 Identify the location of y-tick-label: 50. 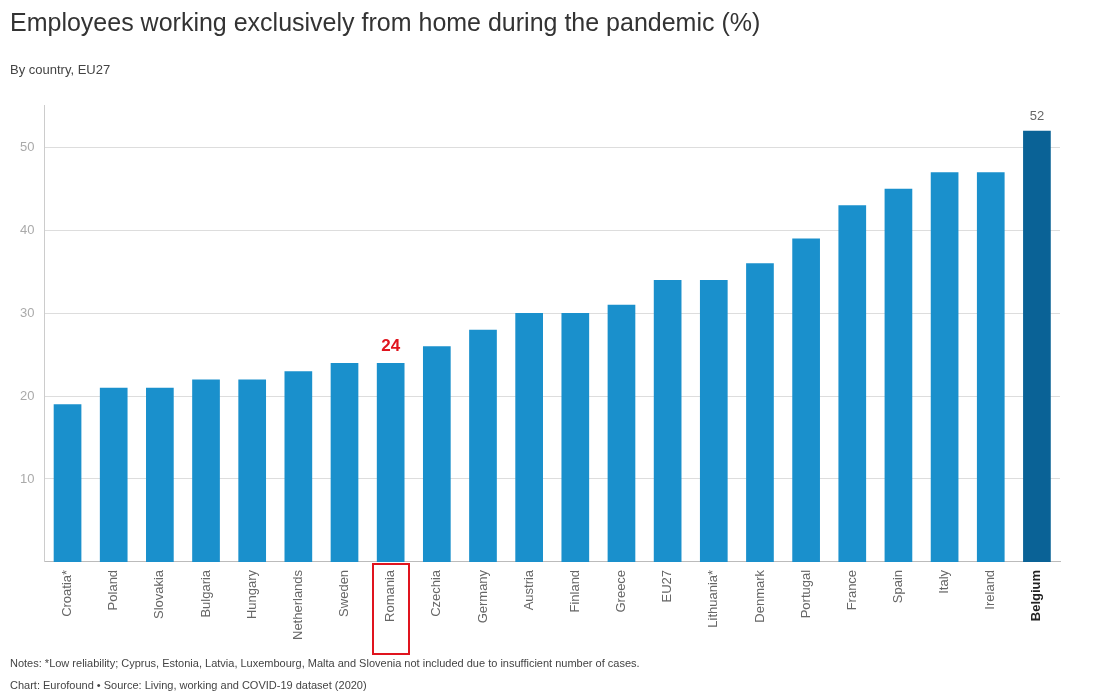
(27, 146).